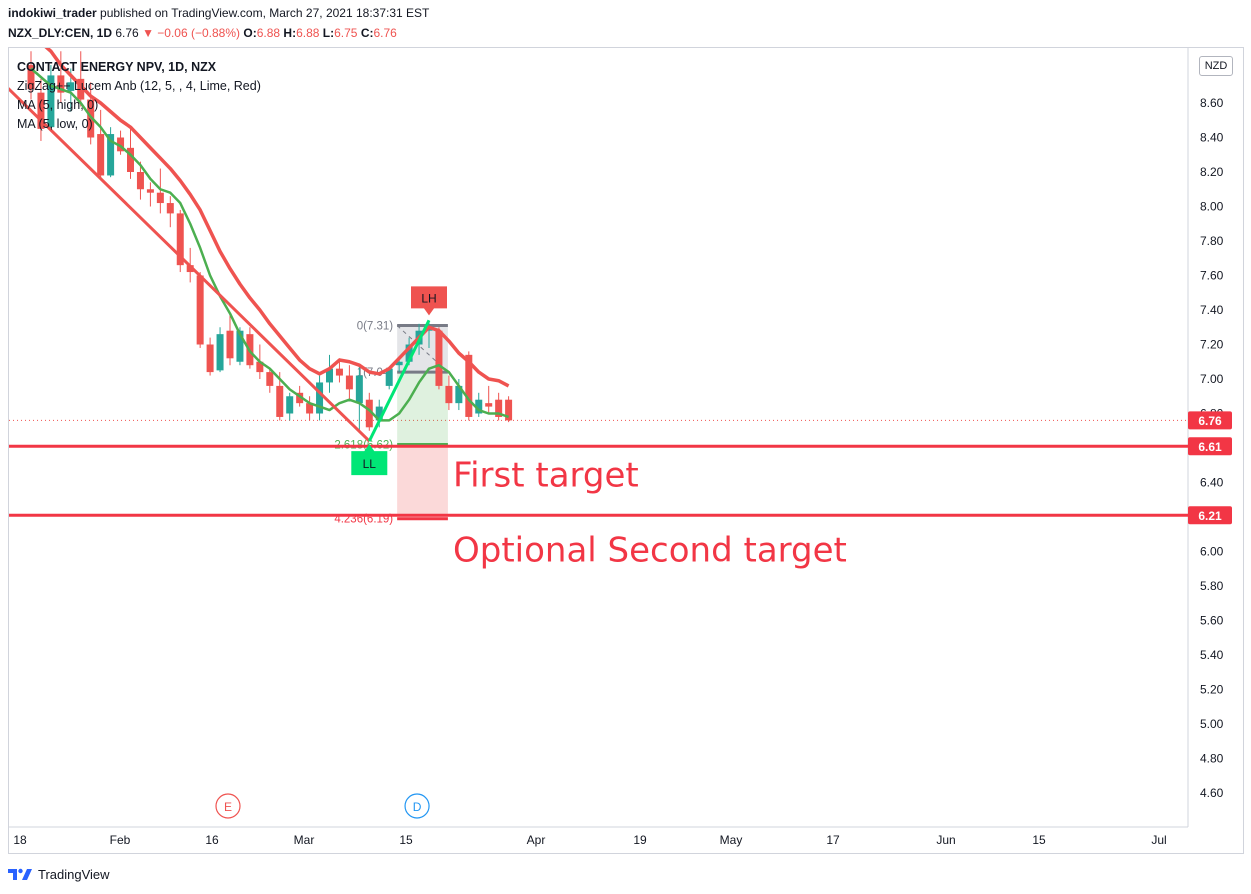  What do you see at coordinates (1212, 793) in the screenshot?
I see `y-tick-label: 4.60` at bounding box center [1212, 793].